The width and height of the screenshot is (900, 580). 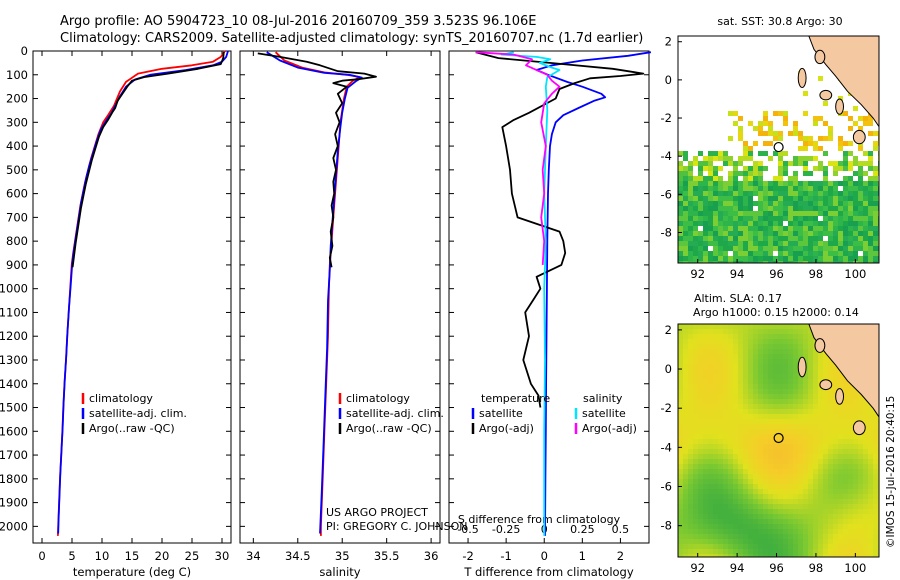 What do you see at coordinates (582, 529) in the screenshot?
I see `x-tick-label-salinity: 0.25` at bounding box center [582, 529].